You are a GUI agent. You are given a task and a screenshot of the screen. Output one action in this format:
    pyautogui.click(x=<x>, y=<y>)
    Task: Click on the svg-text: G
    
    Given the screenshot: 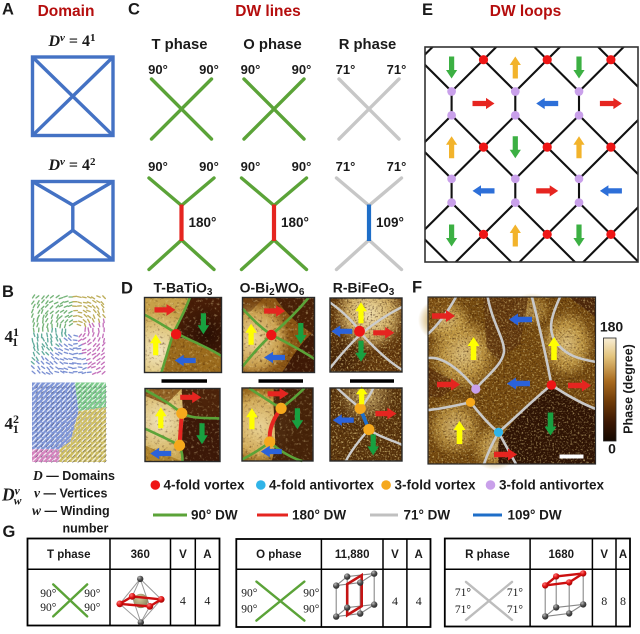 What is the action you would take?
    pyautogui.click(x=9, y=532)
    